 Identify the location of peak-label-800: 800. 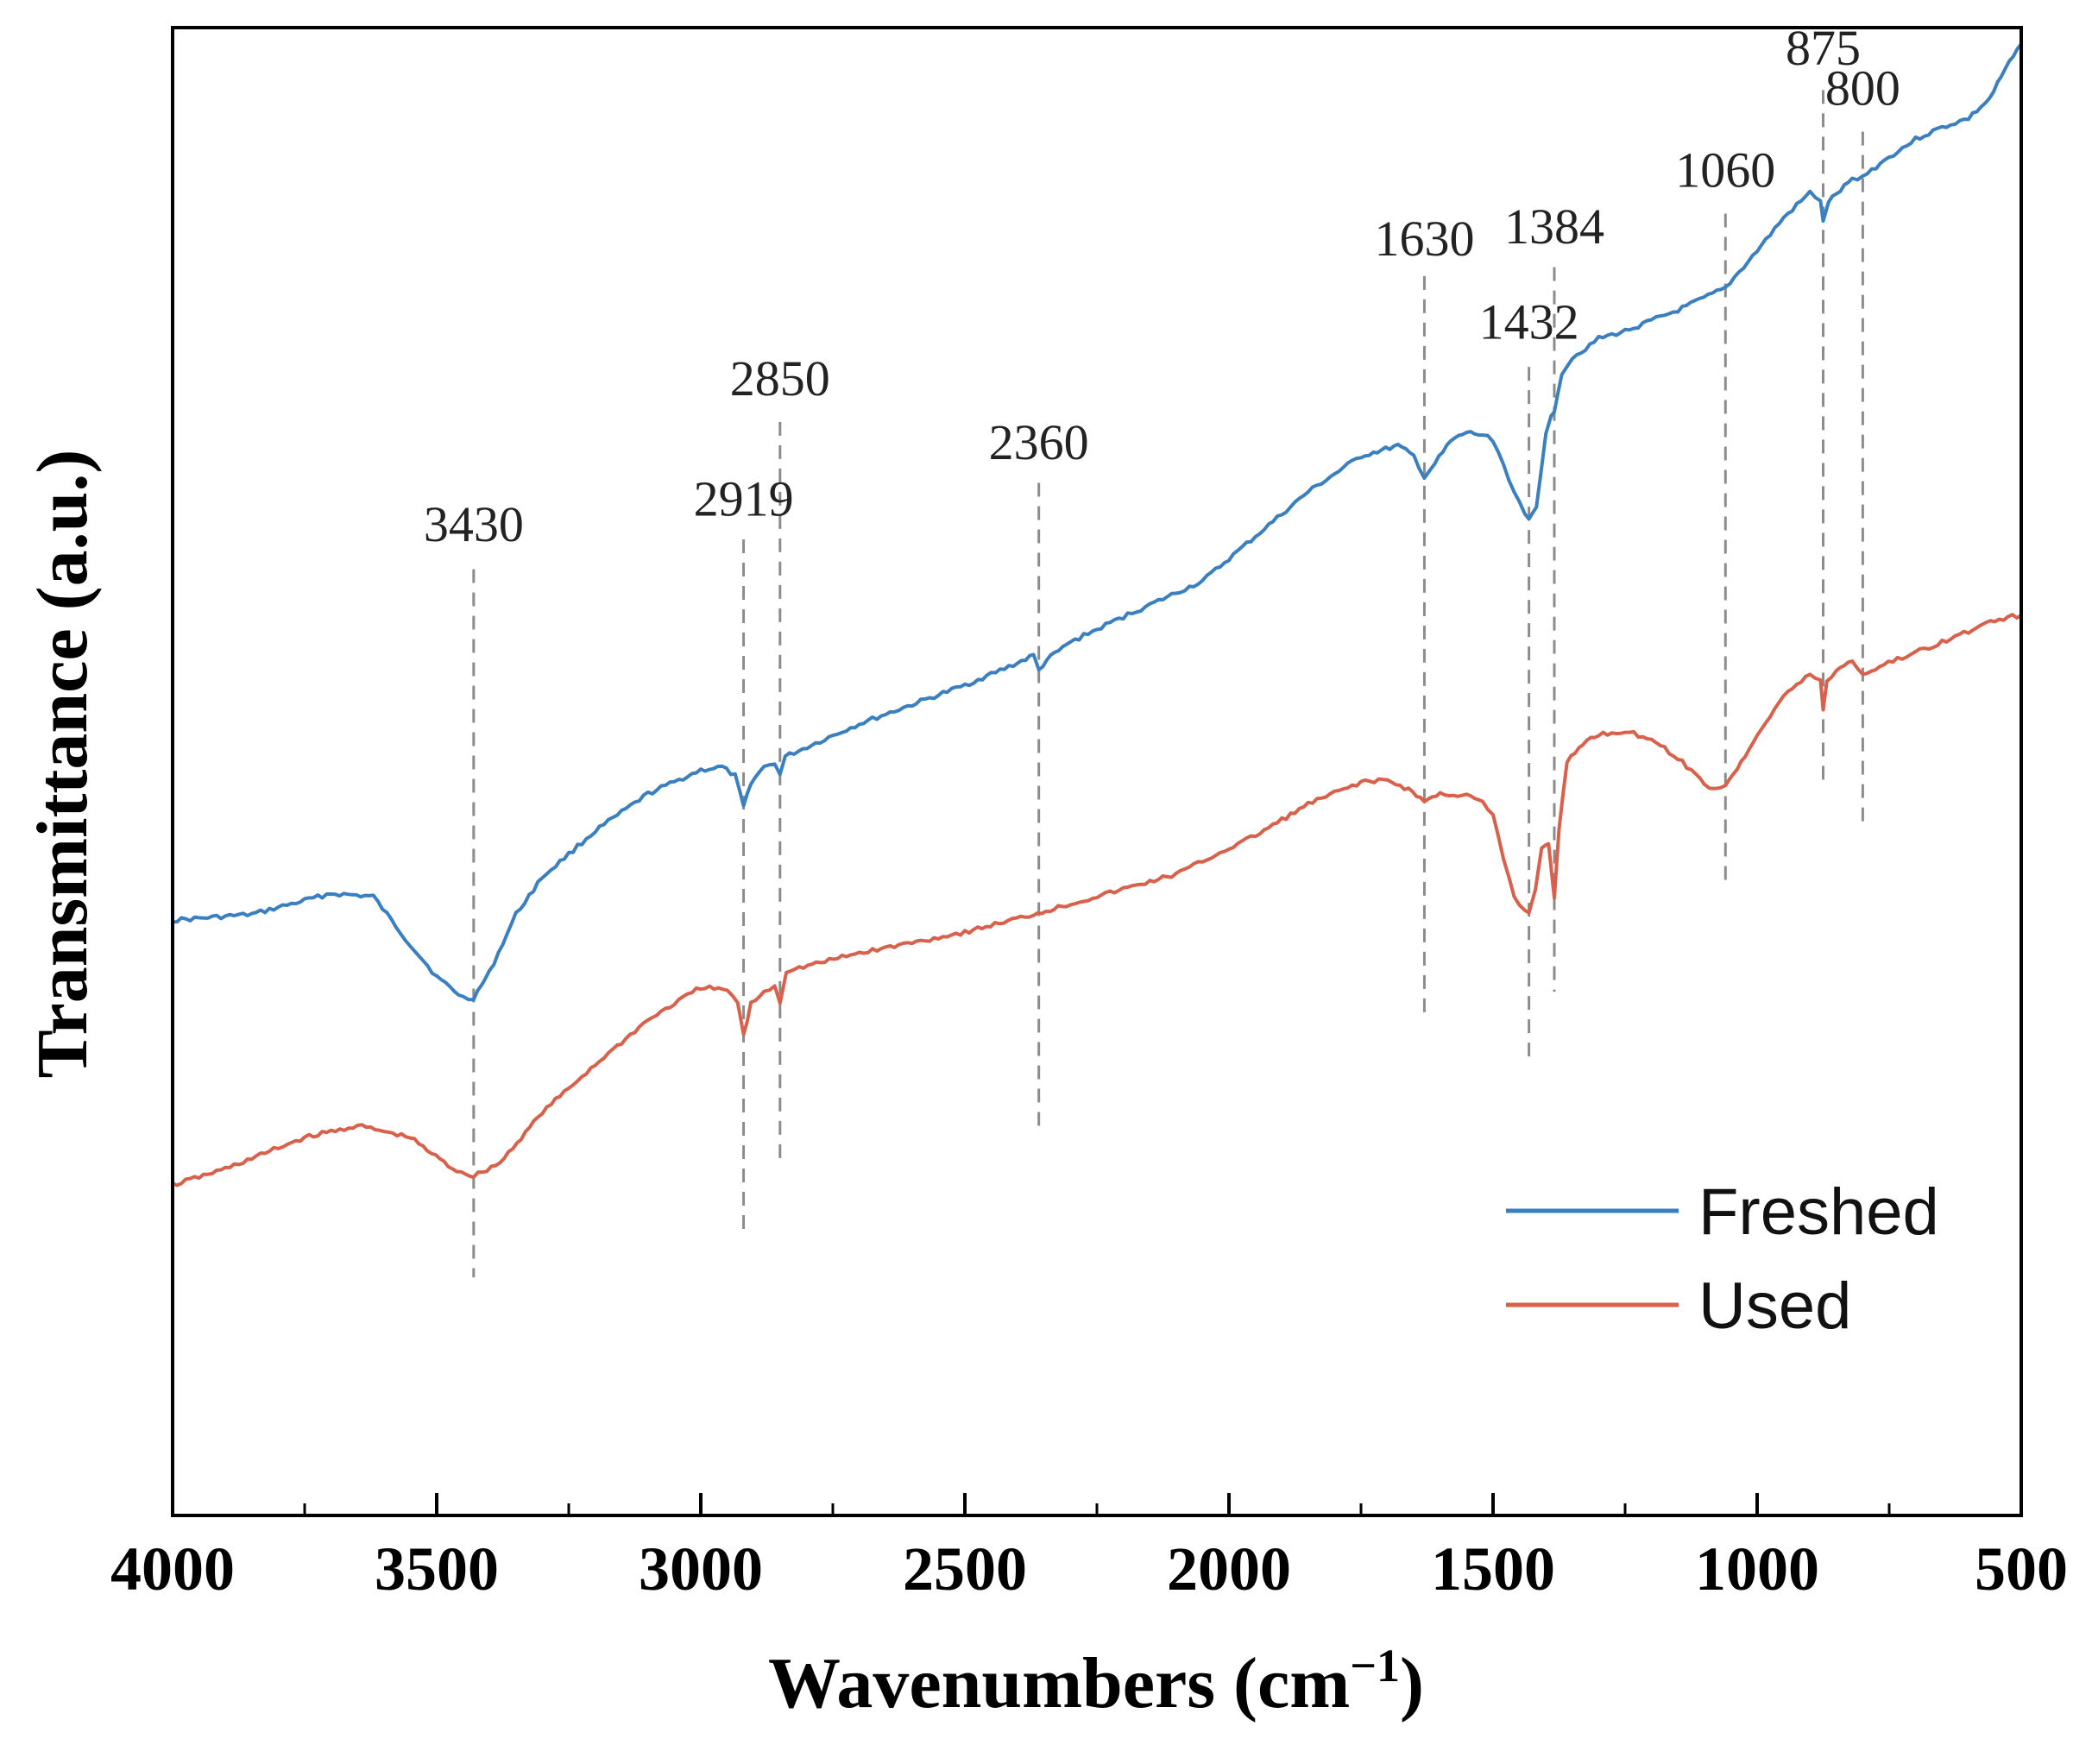
(1862, 88).